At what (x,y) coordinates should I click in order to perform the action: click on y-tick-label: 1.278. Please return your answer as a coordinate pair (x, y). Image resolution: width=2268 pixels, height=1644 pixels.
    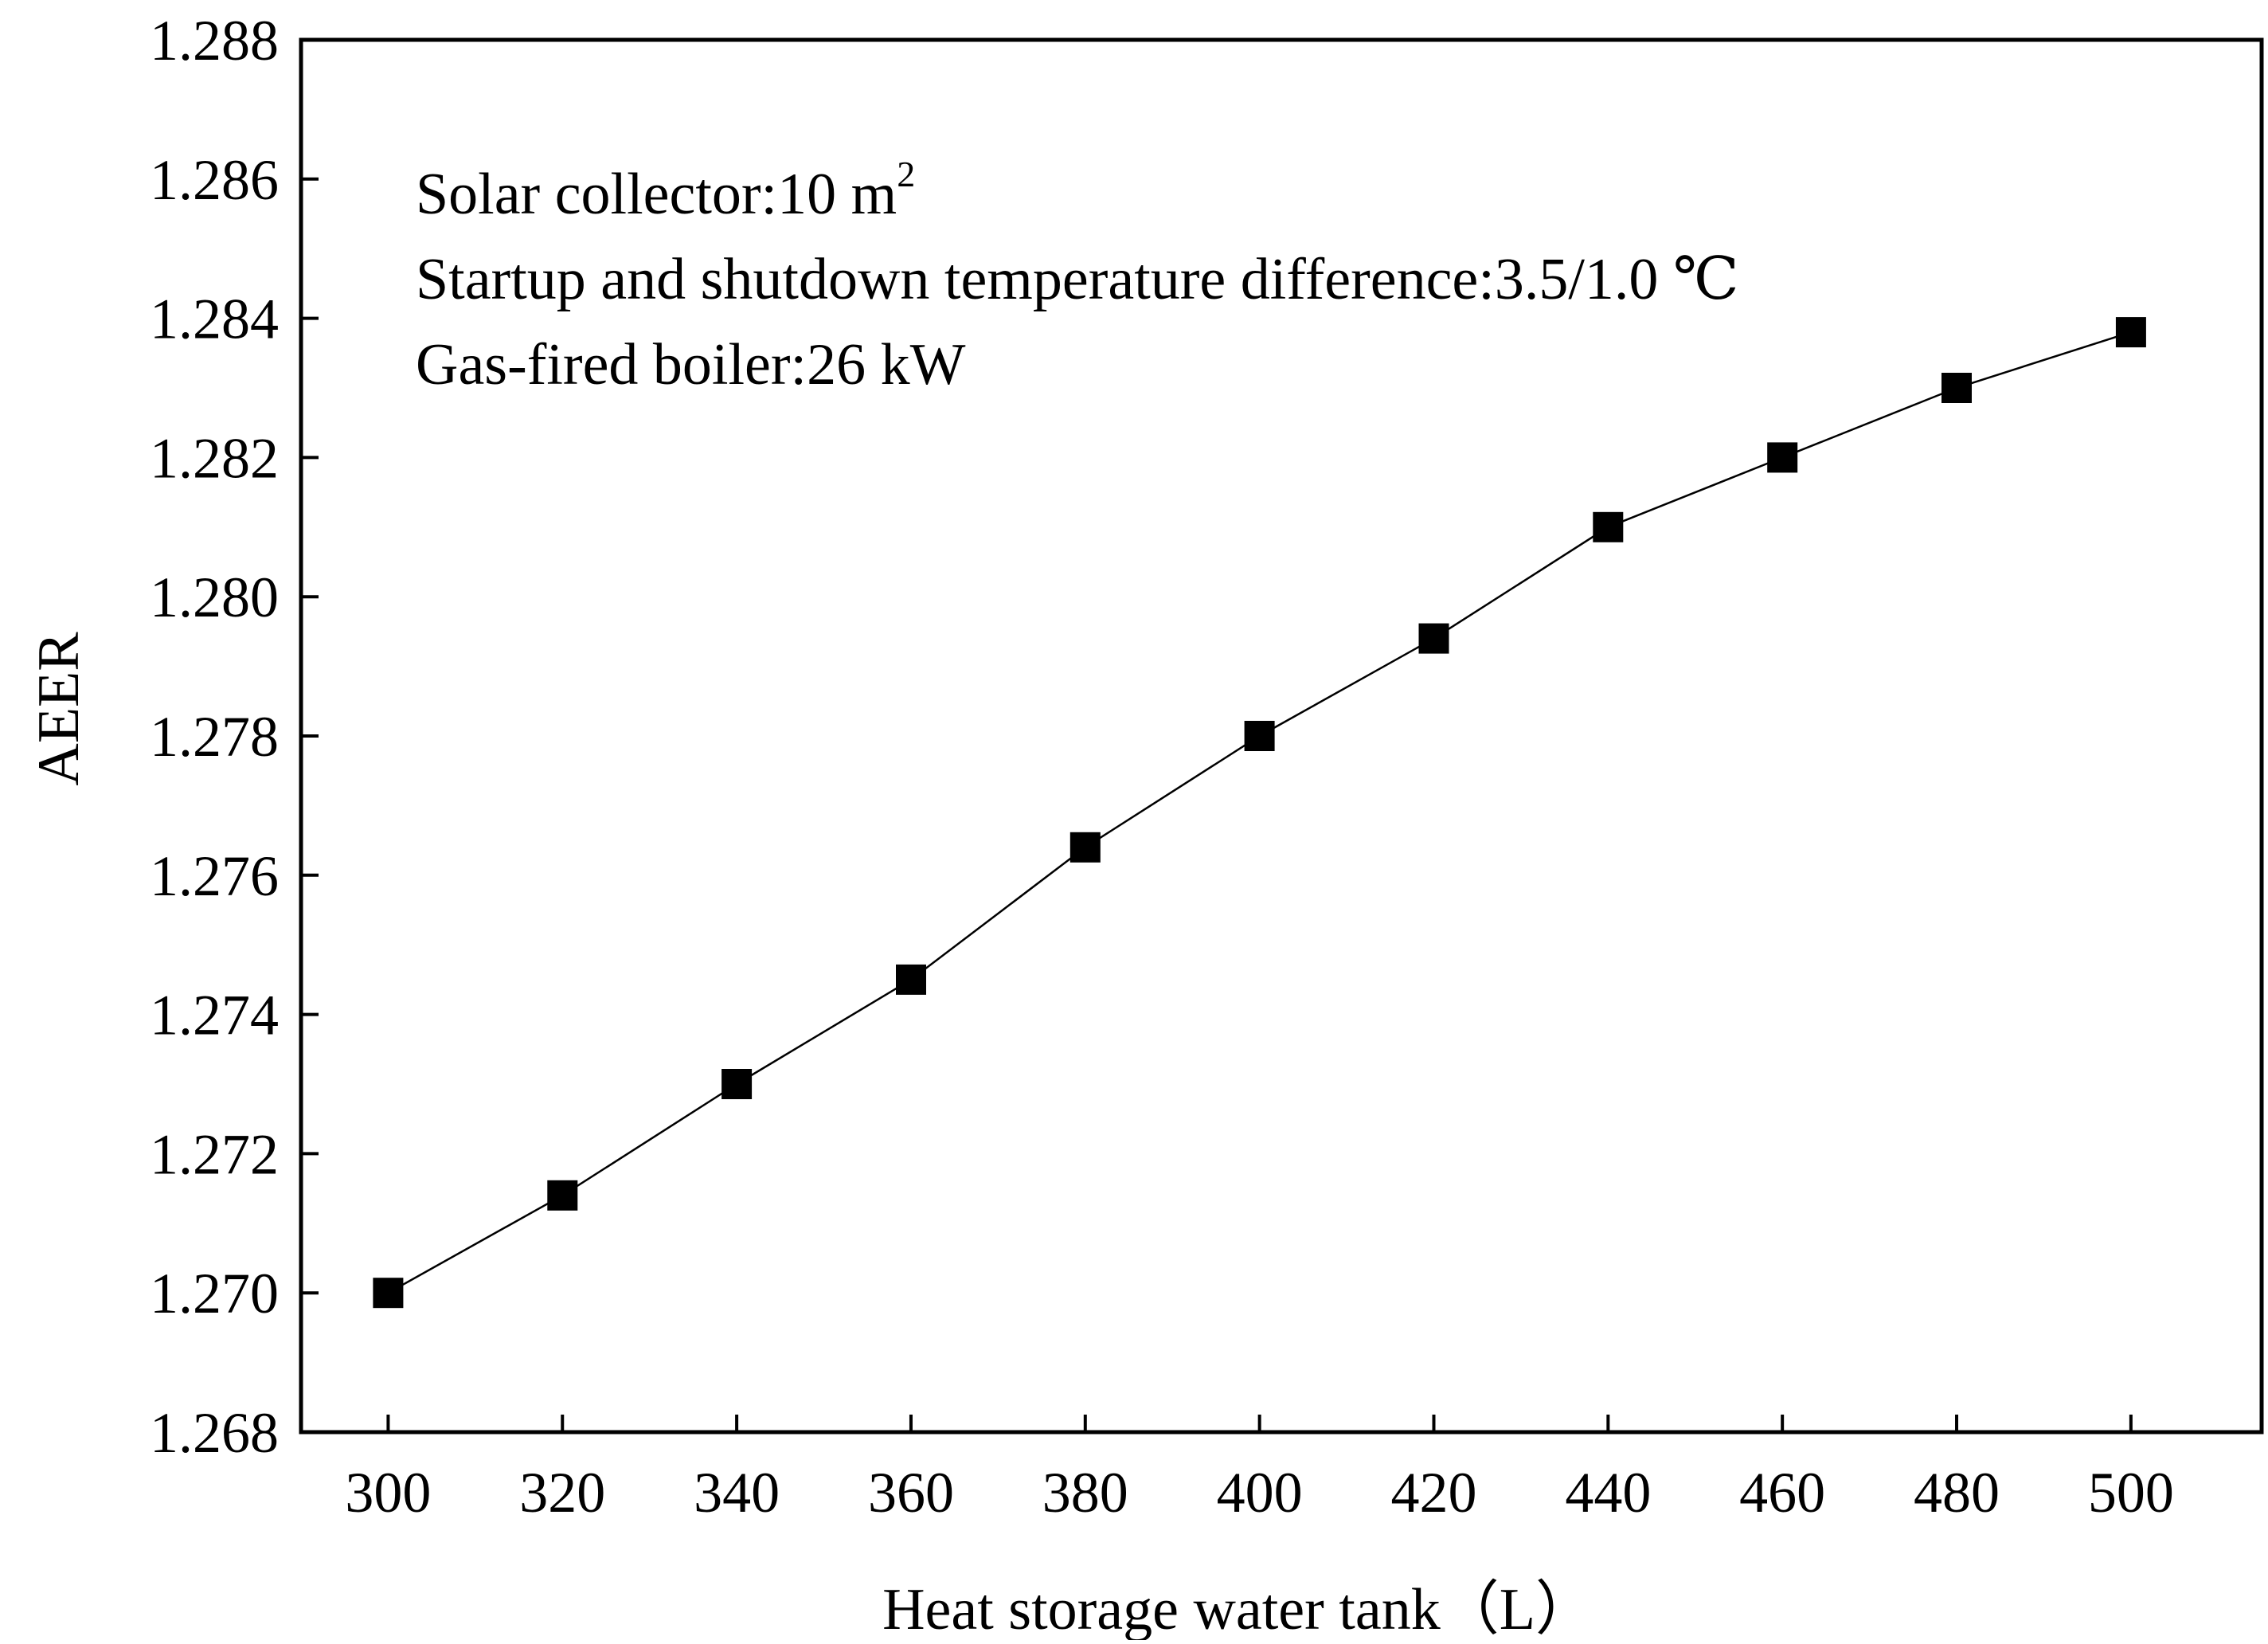
    Looking at the image, I should click on (214, 737).